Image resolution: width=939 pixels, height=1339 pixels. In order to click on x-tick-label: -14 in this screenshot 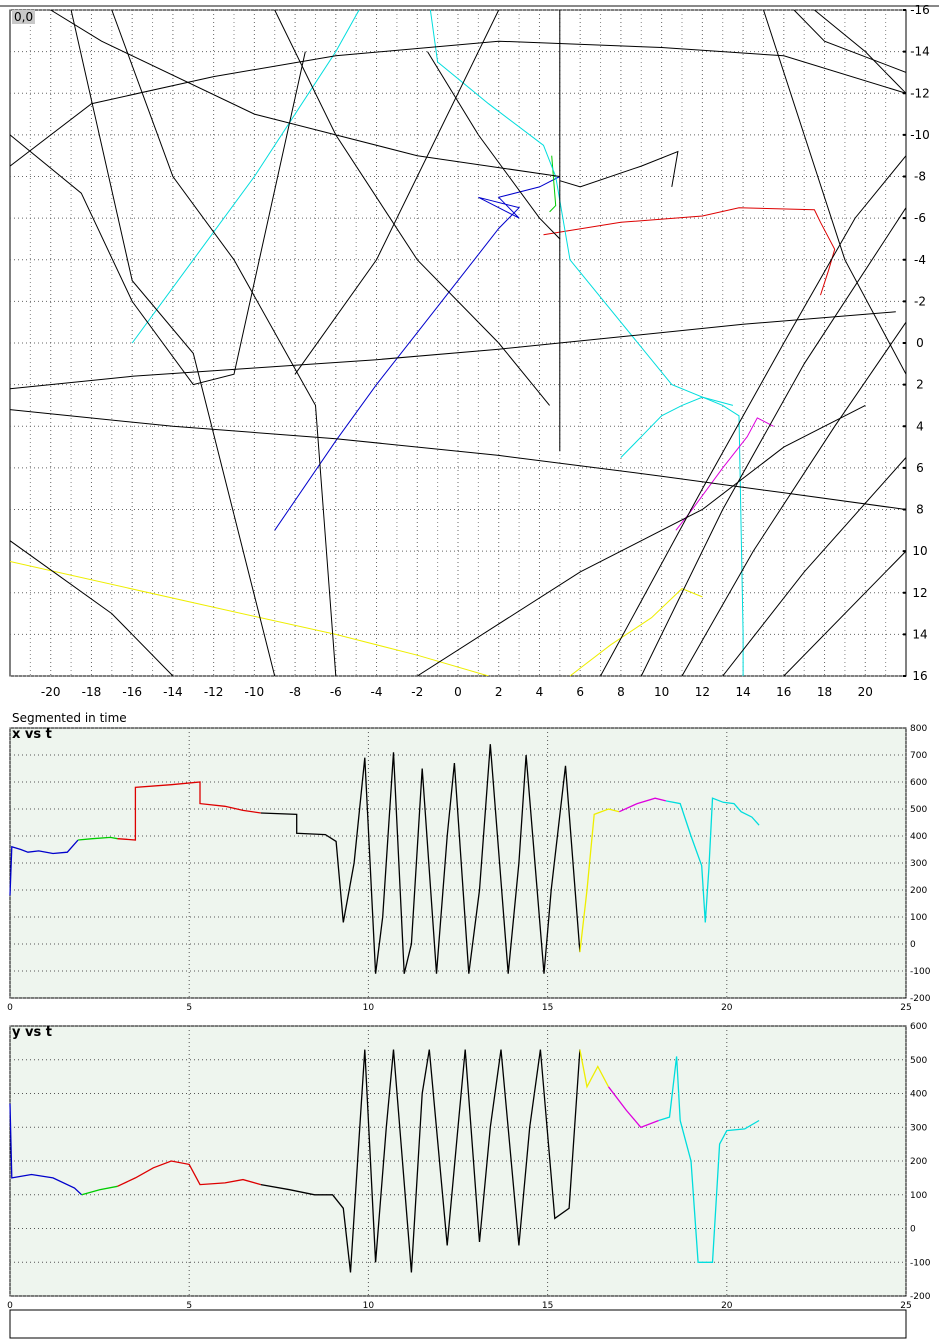, I will do `click(173, 692)`.